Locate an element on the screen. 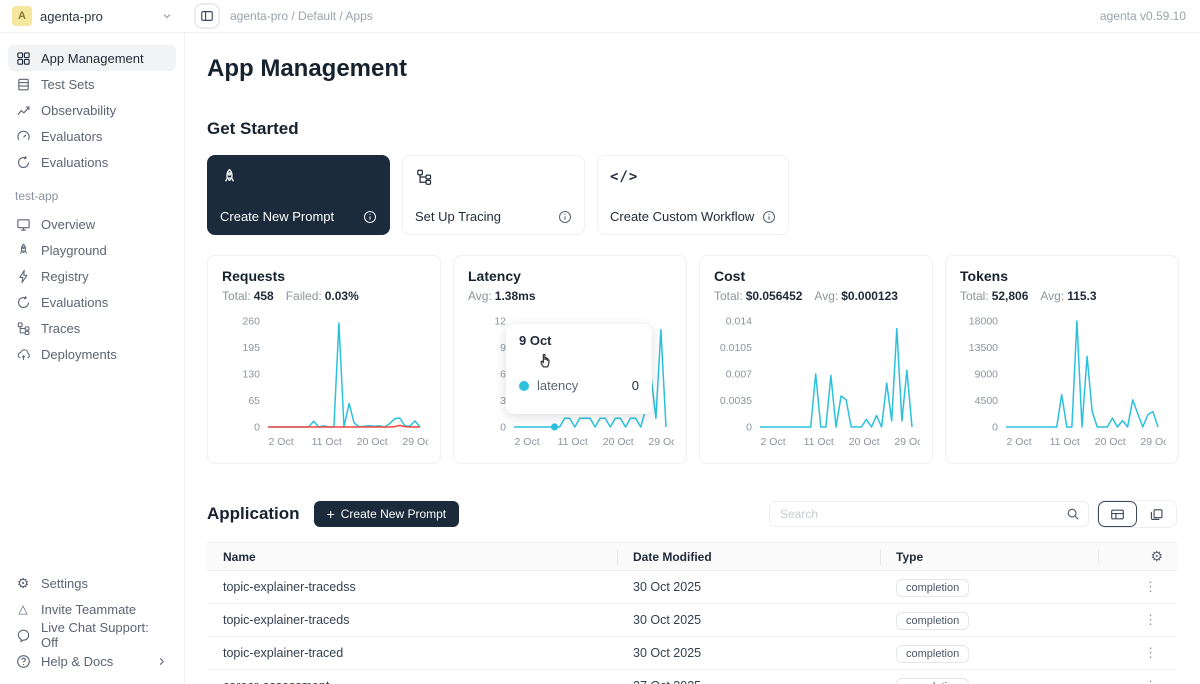  sidebar-item-label: Playground is located at coordinates (74, 250).